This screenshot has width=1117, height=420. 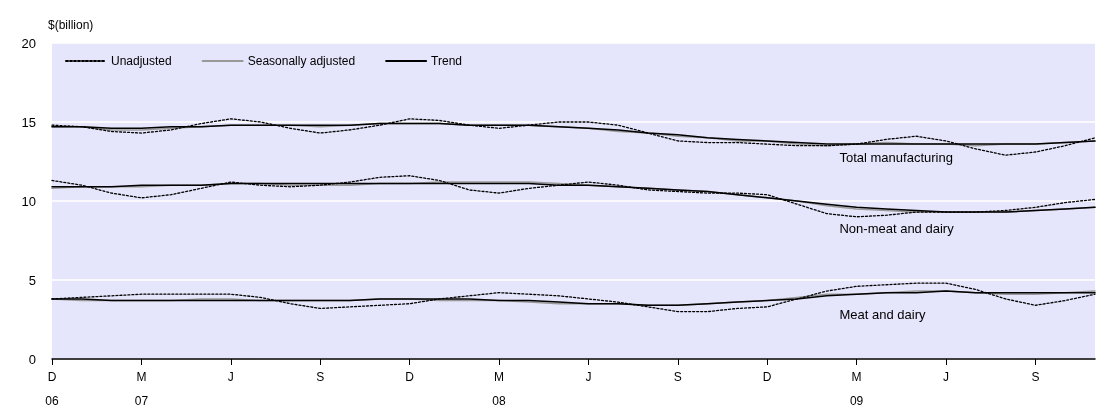 What do you see at coordinates (32, 280) in the screenshot?
I see `y-tick-label: 5` at bounding box center [32, 280].